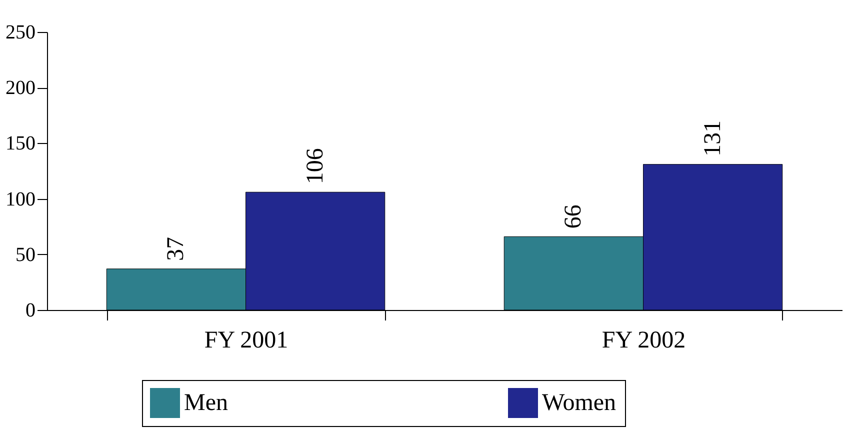 The height and width of the screenshot is (430, 864). What do you see at coordinates (315, 166) in the screenshot?
I see `data-label: 106` at bounding box center [315, 166].